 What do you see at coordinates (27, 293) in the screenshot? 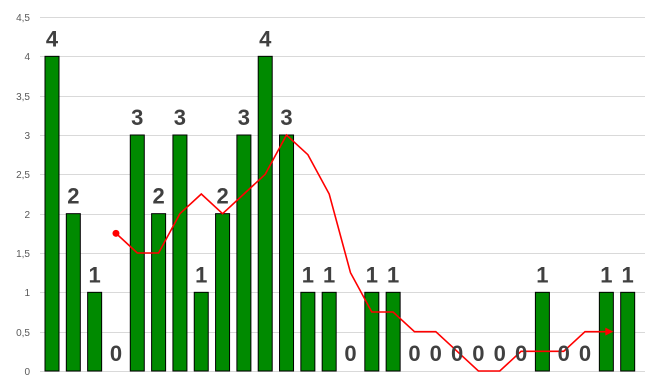
I see `y-tick-label: 1` at bounding box center [27, 293].